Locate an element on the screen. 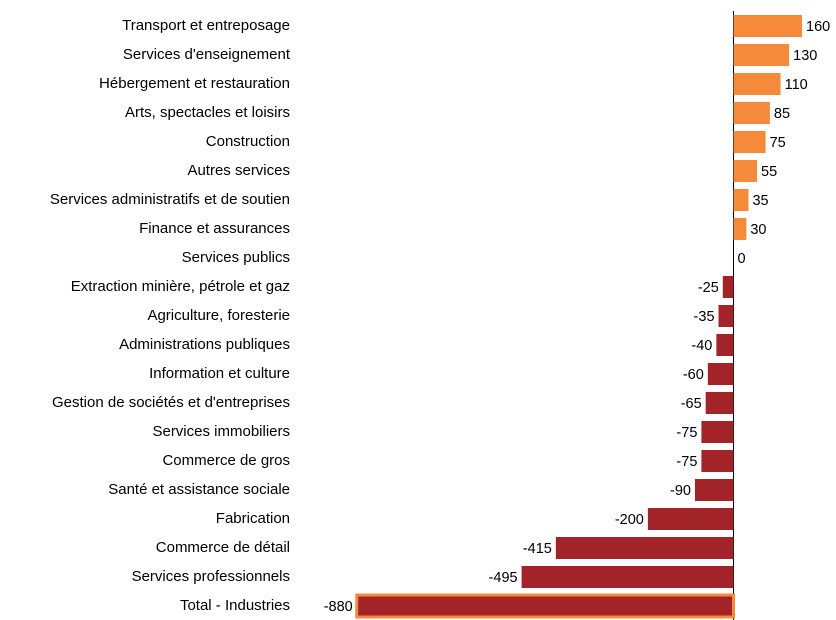 The height and width of the screenshot is (620, 836). value-label: -880 is located at coordinates (338, 607).